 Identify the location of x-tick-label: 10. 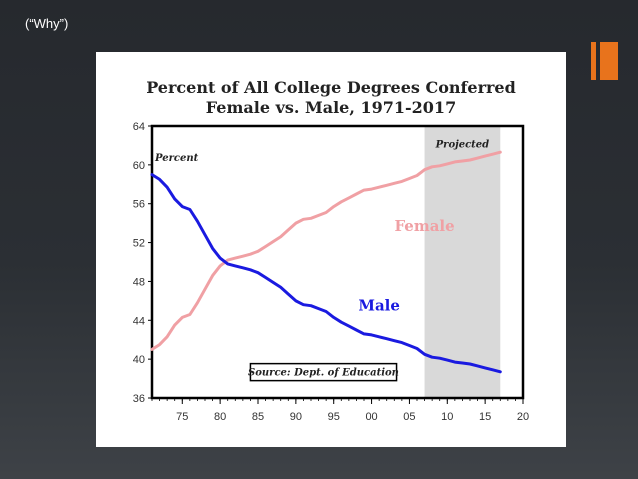
(447, 417).